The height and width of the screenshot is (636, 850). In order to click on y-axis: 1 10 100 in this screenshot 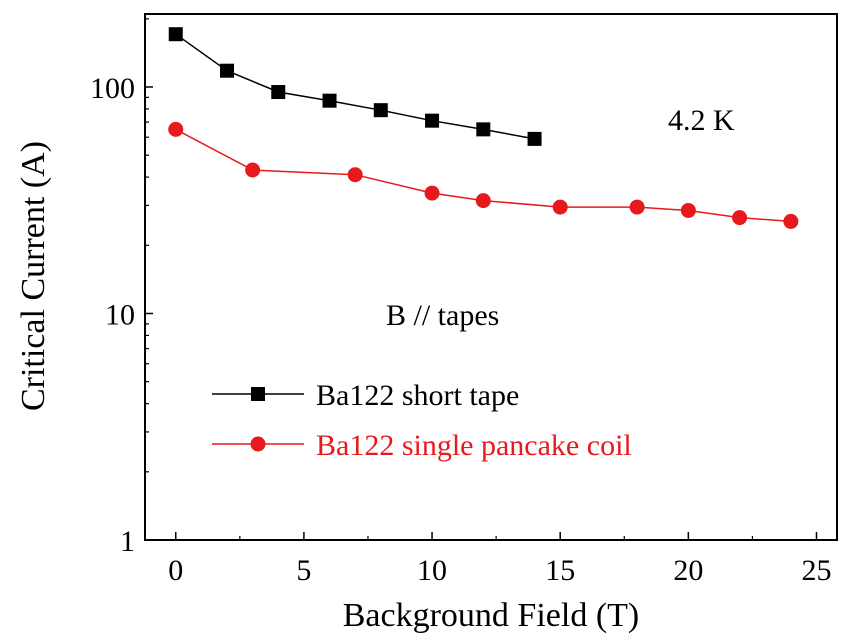, I will do `click(121, 288)`.